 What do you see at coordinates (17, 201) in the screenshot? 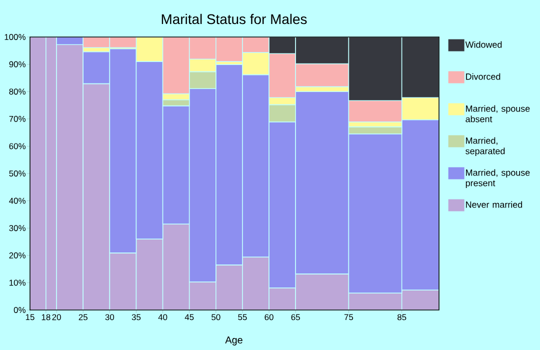
I see `y-tick-label: 40%` at bounding box center [17, 201].